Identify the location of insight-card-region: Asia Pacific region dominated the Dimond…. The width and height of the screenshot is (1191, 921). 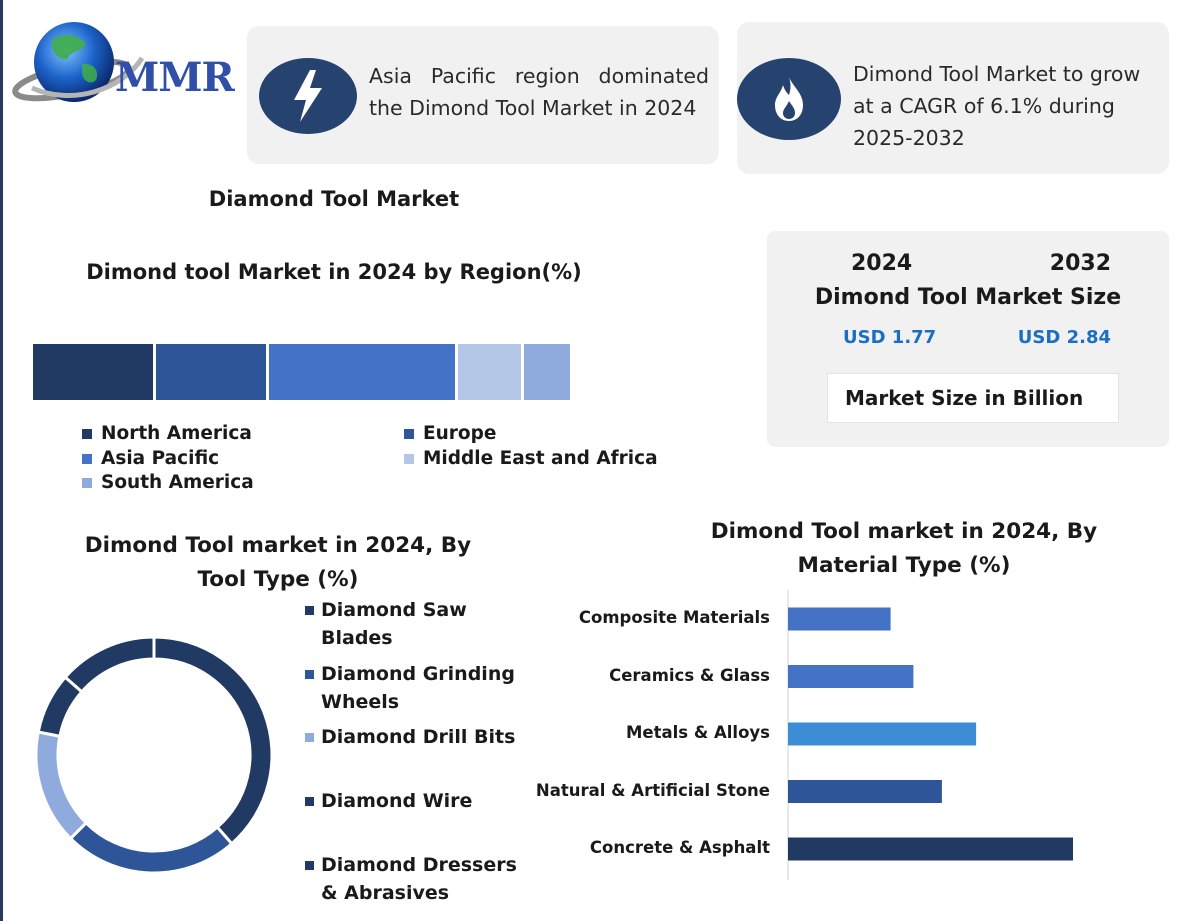
(483, 95).